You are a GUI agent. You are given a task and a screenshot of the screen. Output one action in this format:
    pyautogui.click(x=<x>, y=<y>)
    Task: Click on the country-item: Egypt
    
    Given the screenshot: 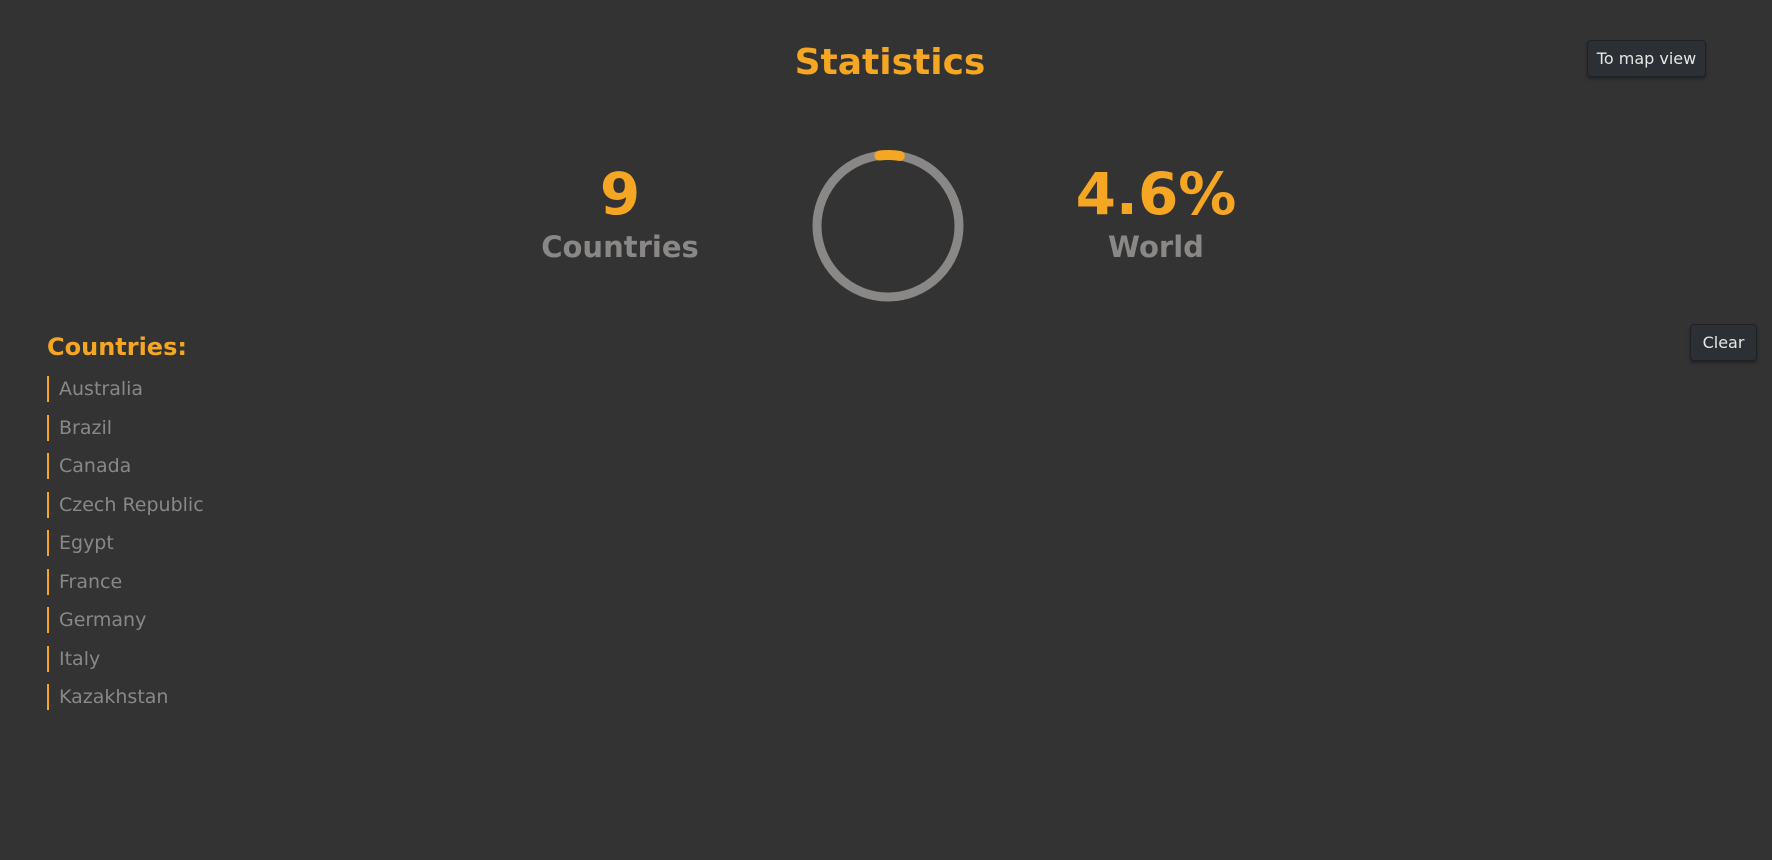 What is the action you would take?
    pyautogui.click(x=125, y=543)
    